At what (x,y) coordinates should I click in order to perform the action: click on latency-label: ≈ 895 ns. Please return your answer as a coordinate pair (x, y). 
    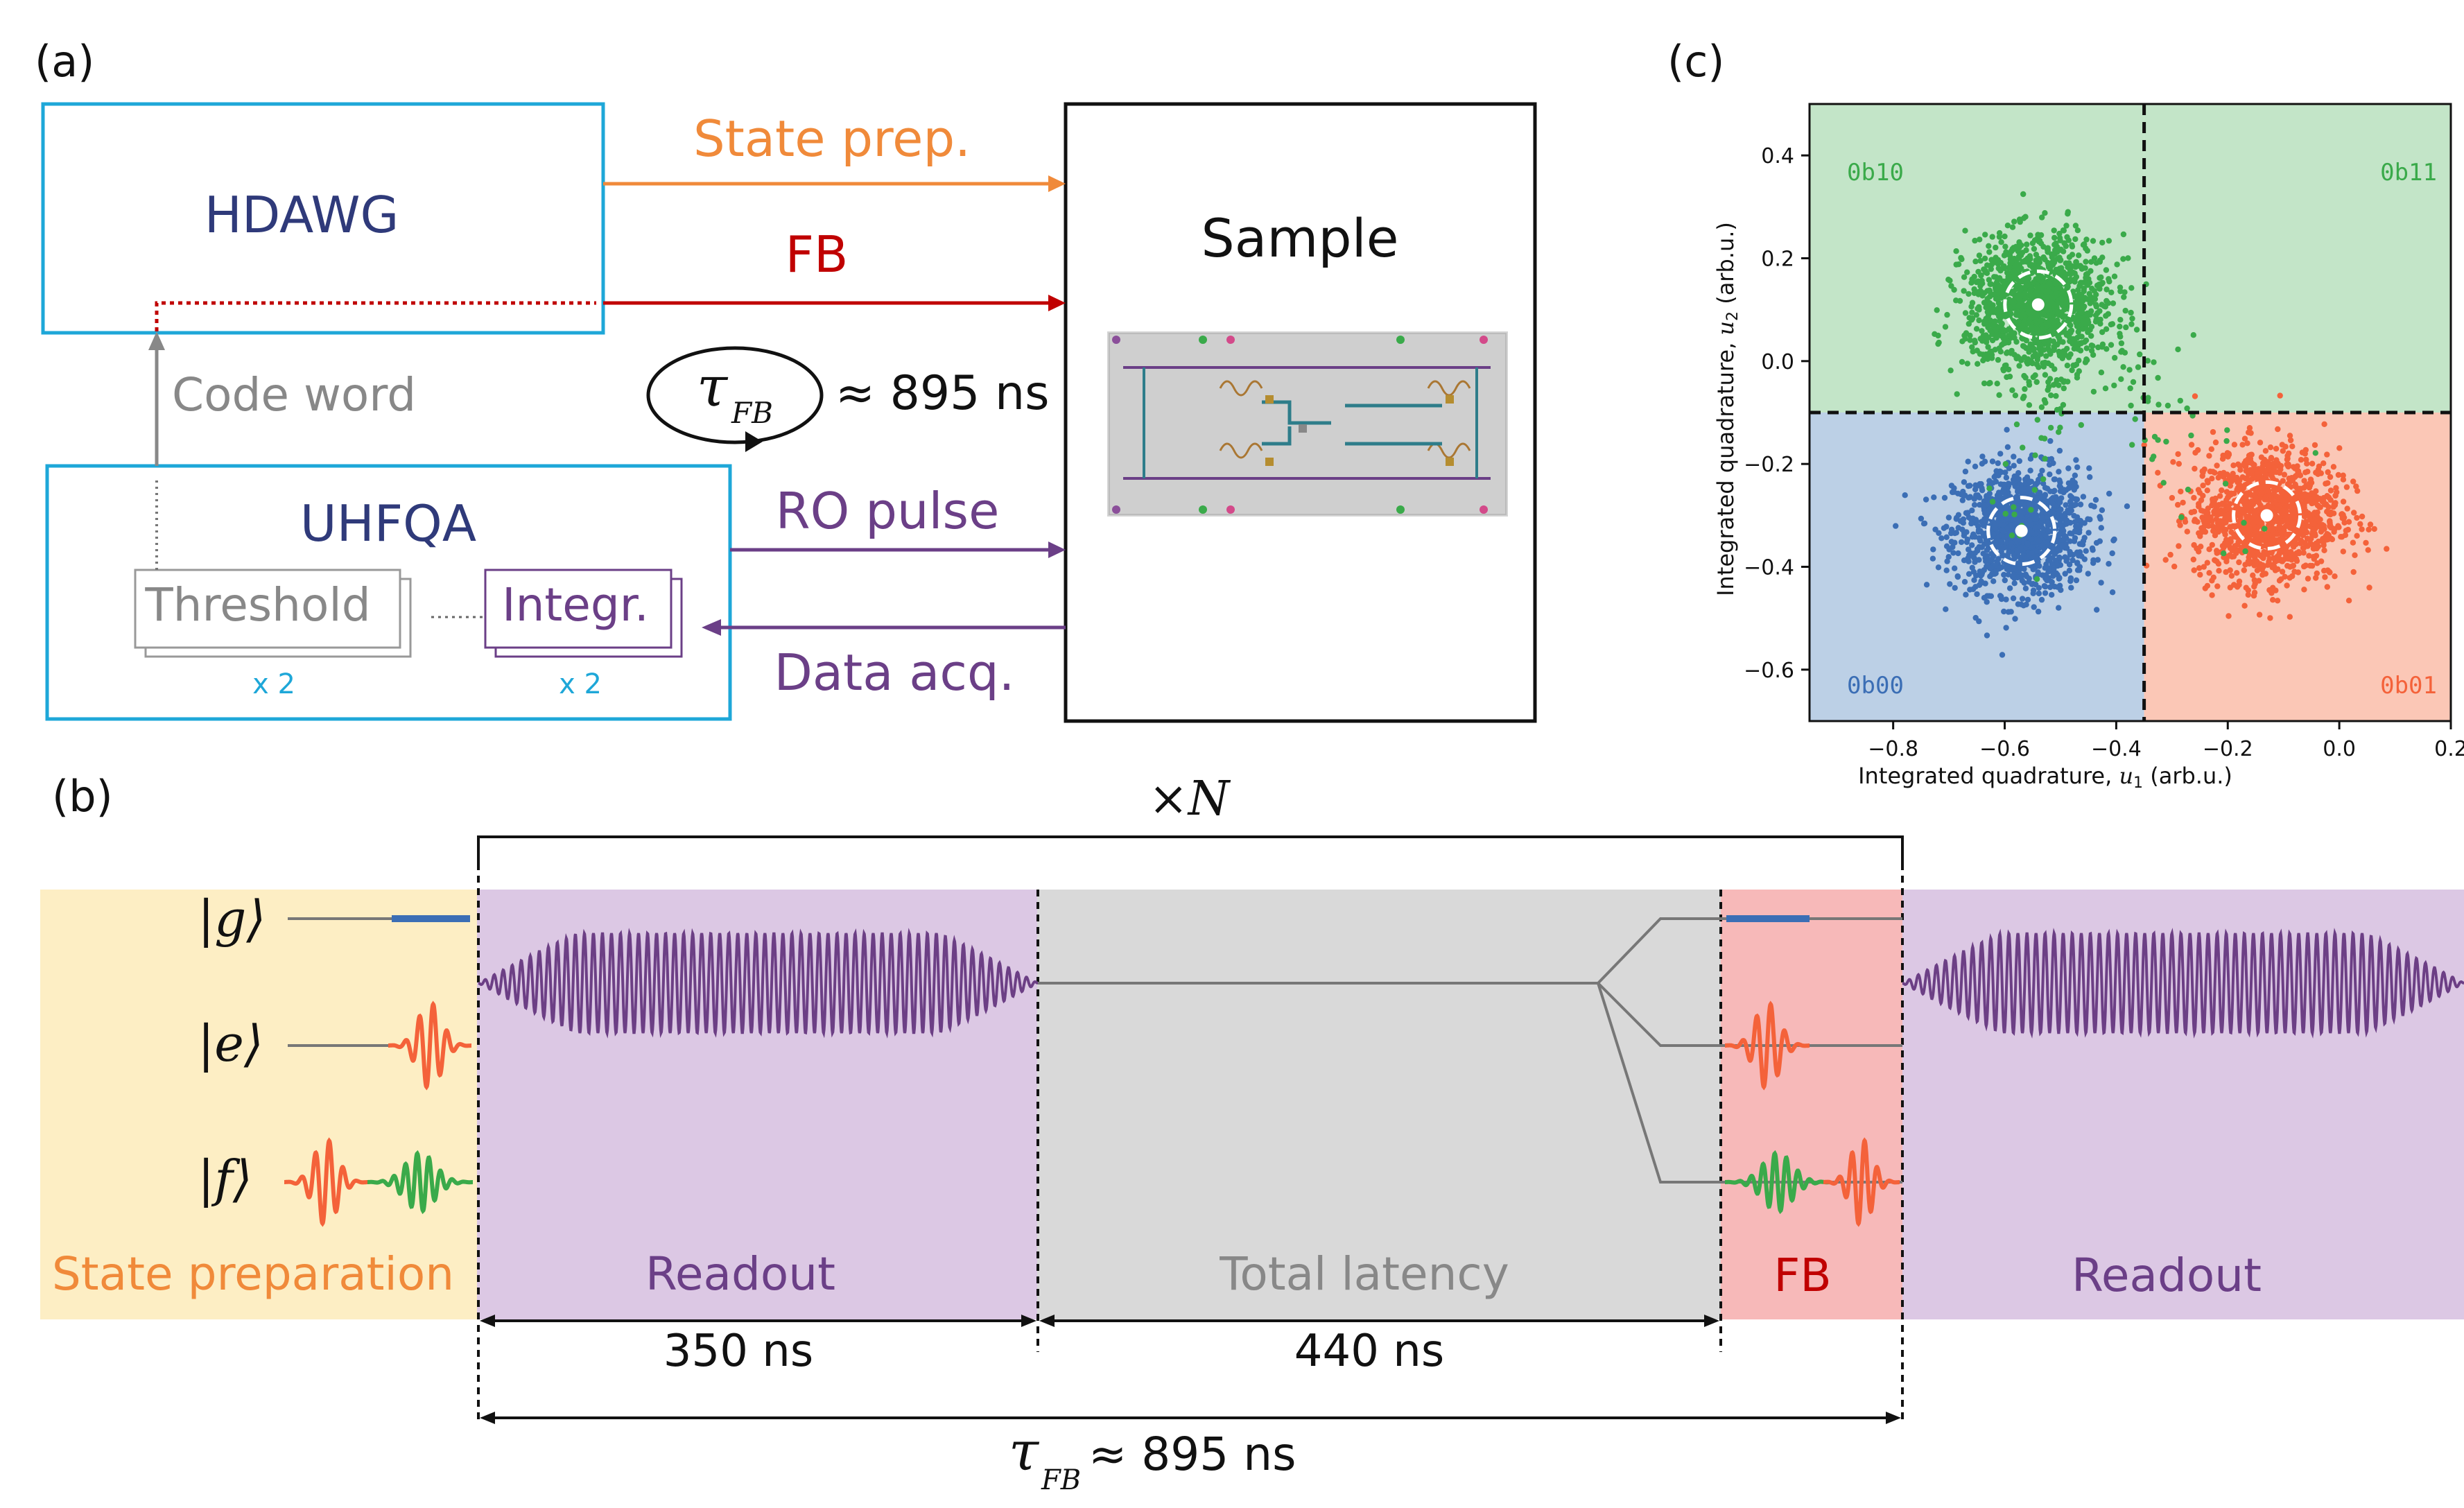
    Looking at the image, I should click on (942, 393).